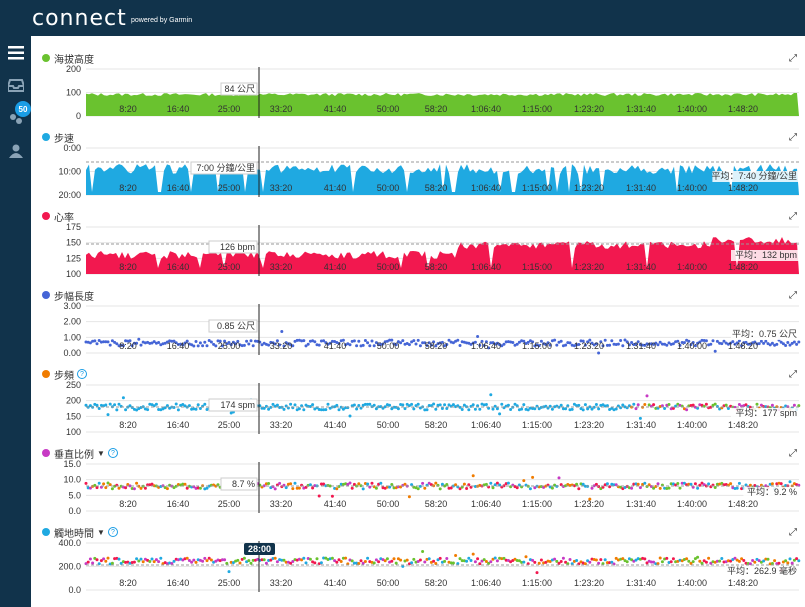 The height and width of the screenshot is (607, 805). What do you see at coordinates (73, 258) in the screenshot?
I see `y-tick-label: 125` at bounding box center [73, 258].